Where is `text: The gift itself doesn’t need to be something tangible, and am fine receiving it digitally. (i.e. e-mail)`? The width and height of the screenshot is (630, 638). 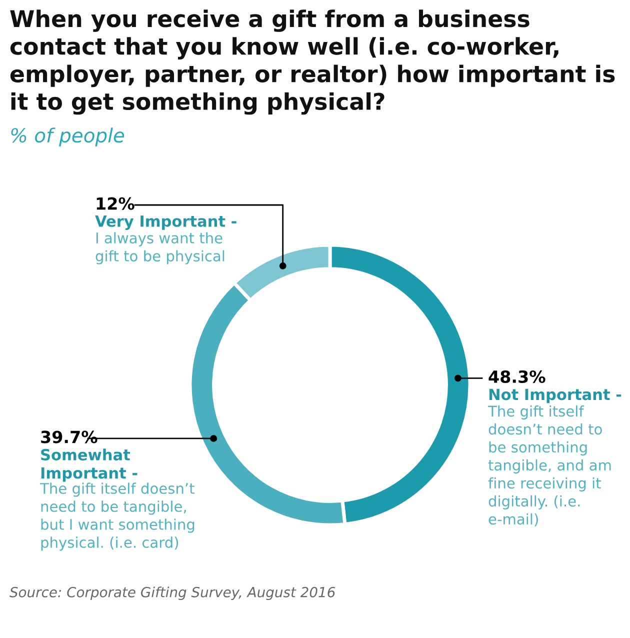 text: The gift itself doesn’t need to be something tangible, and am fine receiving it digitally. (i.e. e-mail) is located at coordinates (549, 465).